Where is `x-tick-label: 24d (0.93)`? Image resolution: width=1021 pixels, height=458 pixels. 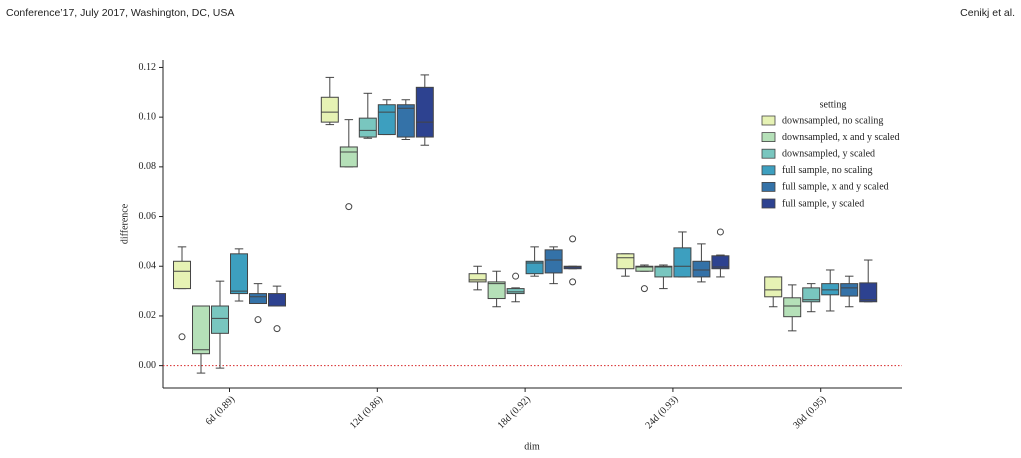
x-tick-label: 24d (0.93) is located at coordinates (661, 412).